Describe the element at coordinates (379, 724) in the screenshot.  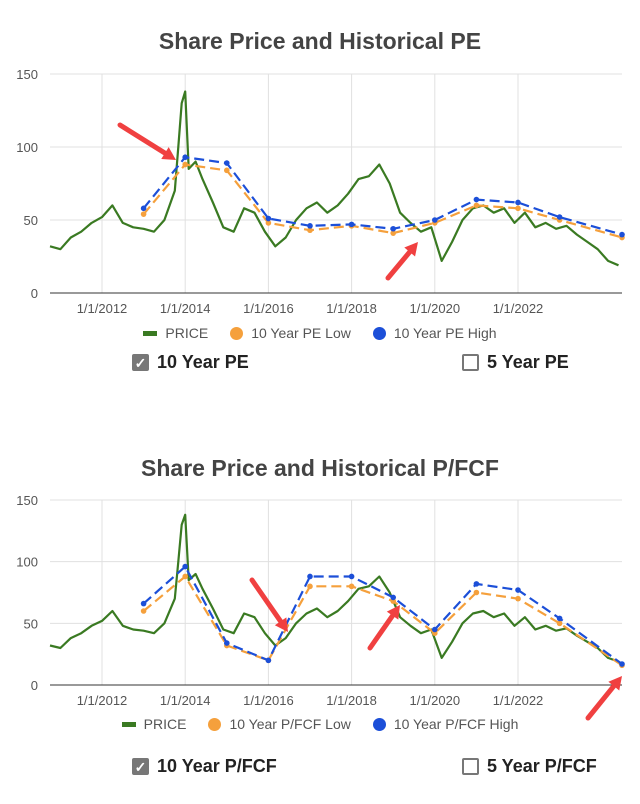
I see `legend-pfcf-high-swatch` at that location.